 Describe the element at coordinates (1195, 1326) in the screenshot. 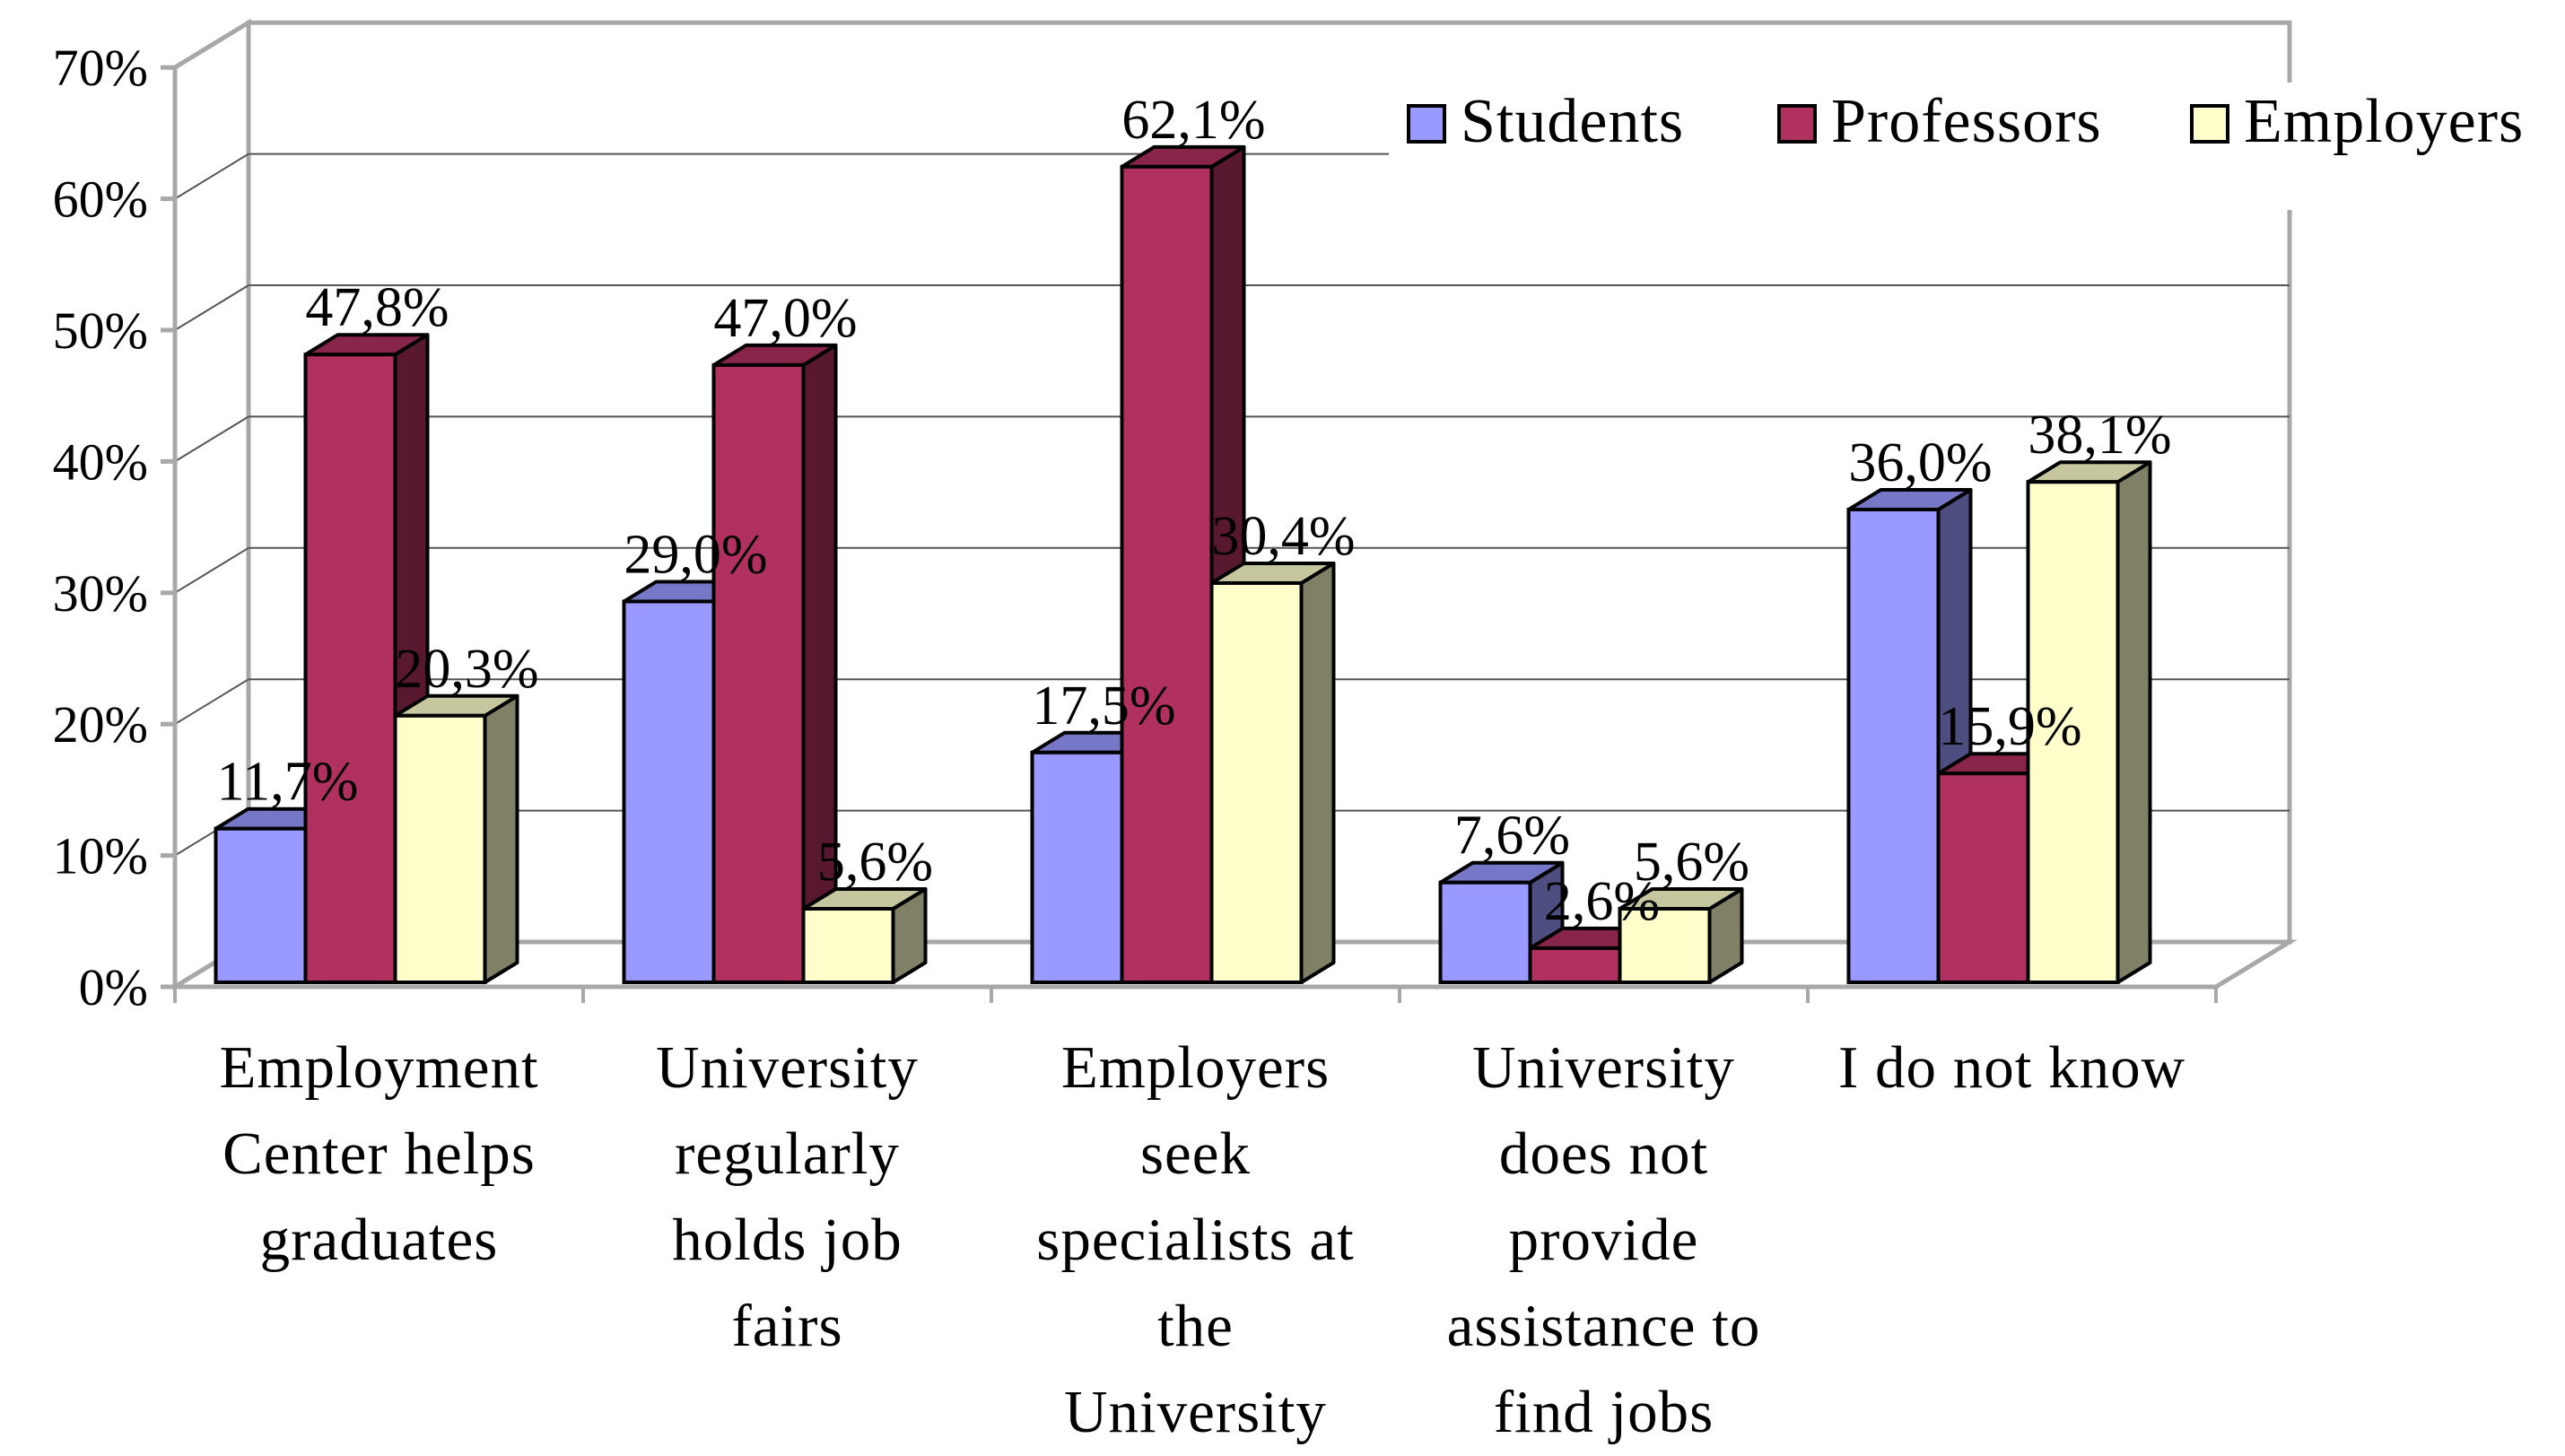

I see `category-label: the` at that location.